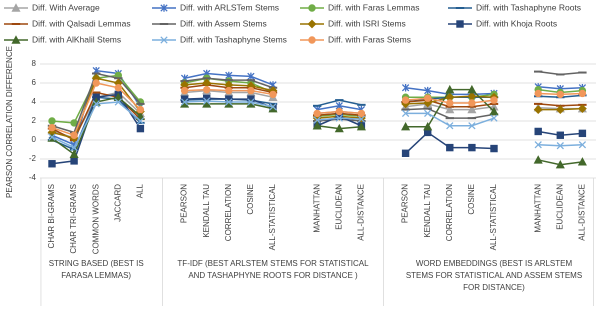 Image resolution: width=600 pixels, height=311 pixels. Describe the element at coordinates (229, 7) in the screenshot. I see `legend-label: Diff. with ARLSTem Stems` at that location.